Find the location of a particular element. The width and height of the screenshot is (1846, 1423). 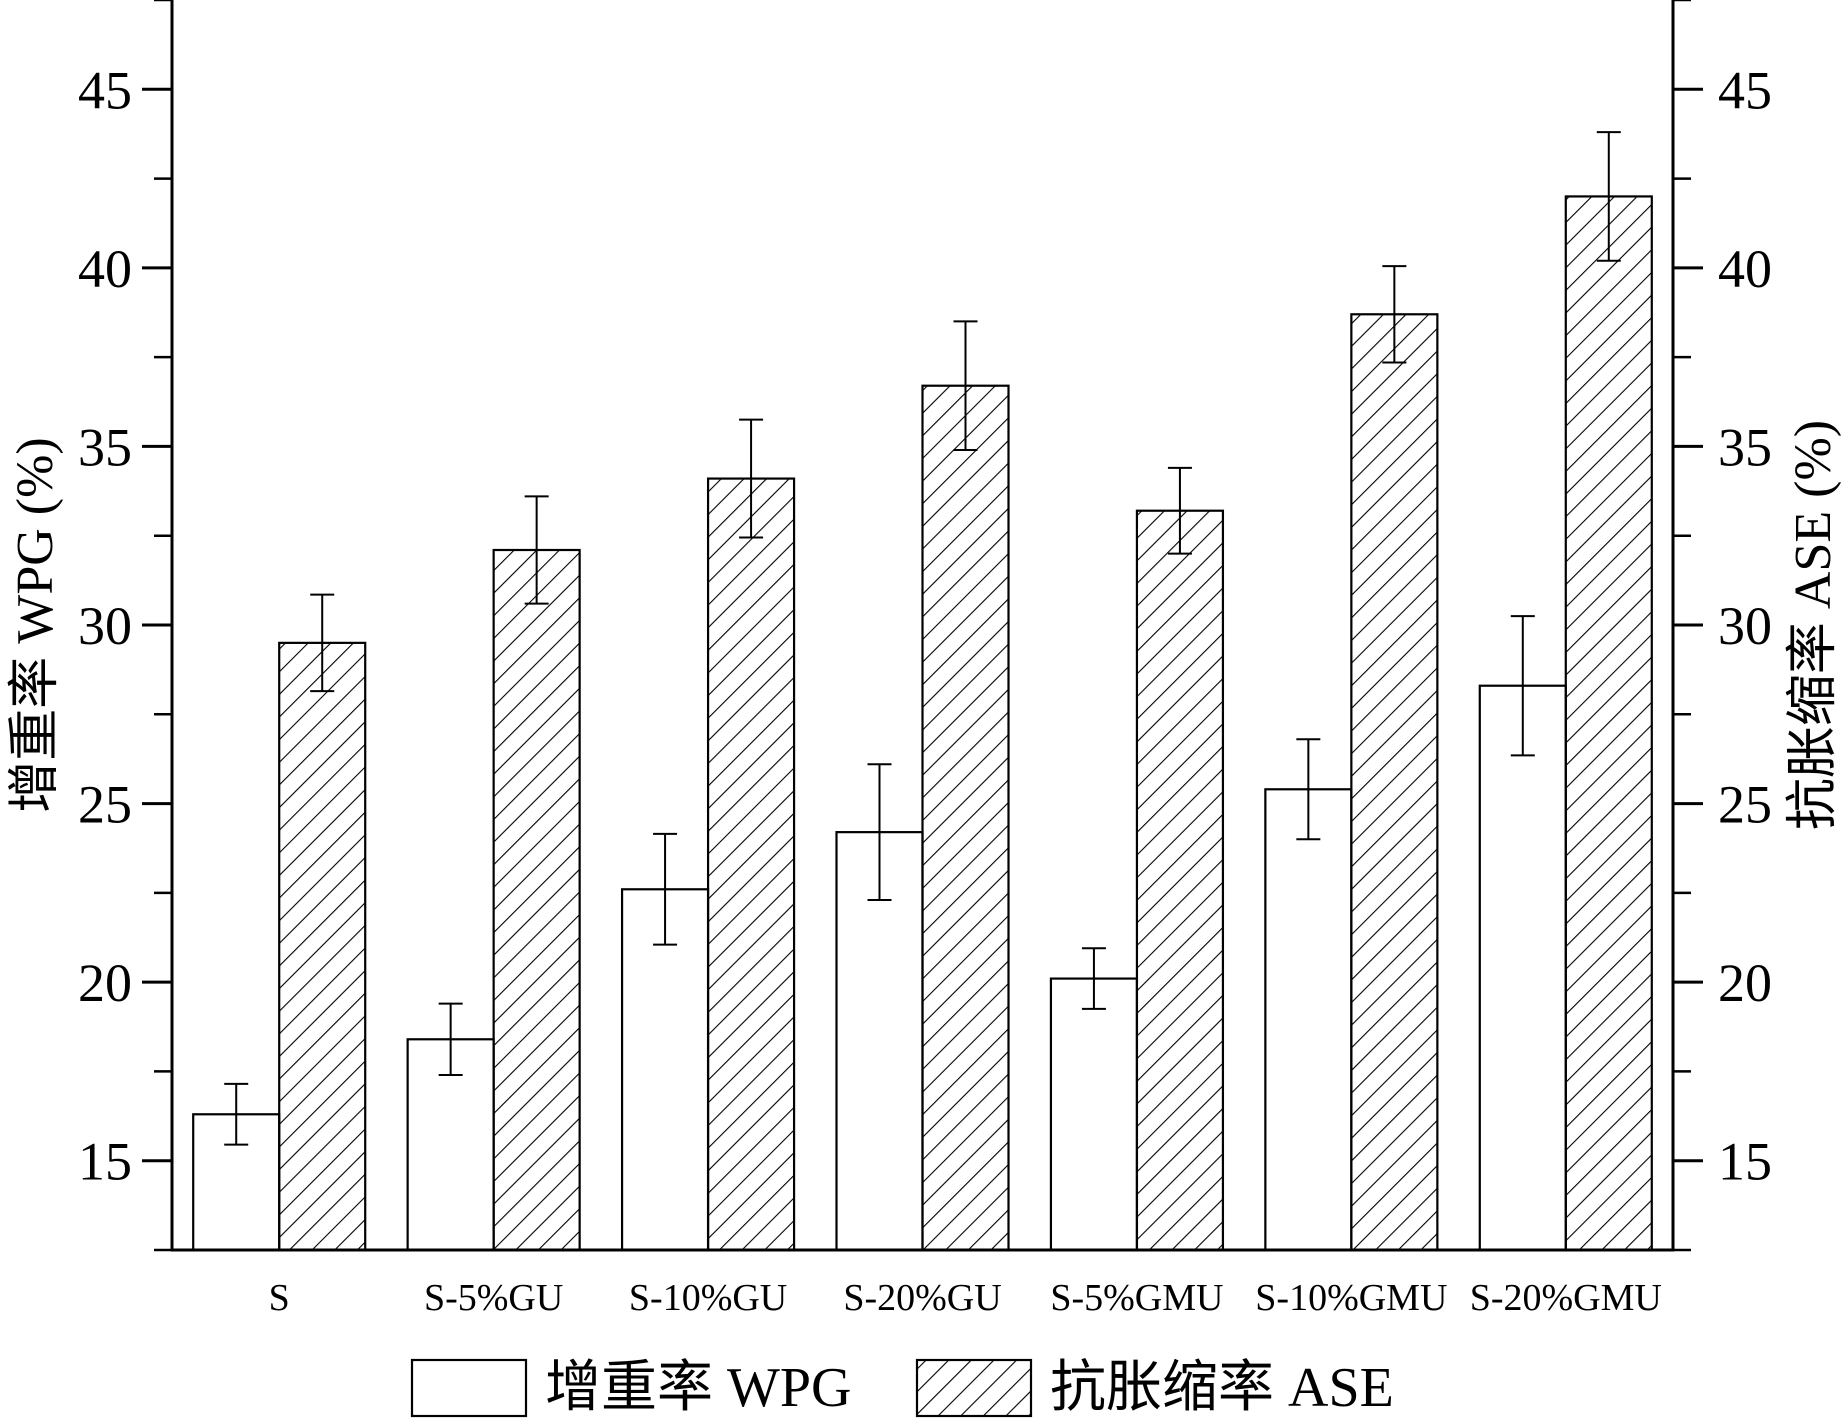

y-tick-label-left-5: 40 is located at coordinates (105, 269).